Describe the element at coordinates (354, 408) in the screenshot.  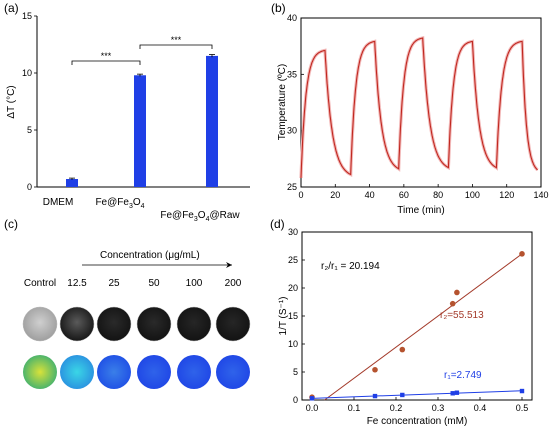
I see `xtick-label-d: 0.1` at that location.